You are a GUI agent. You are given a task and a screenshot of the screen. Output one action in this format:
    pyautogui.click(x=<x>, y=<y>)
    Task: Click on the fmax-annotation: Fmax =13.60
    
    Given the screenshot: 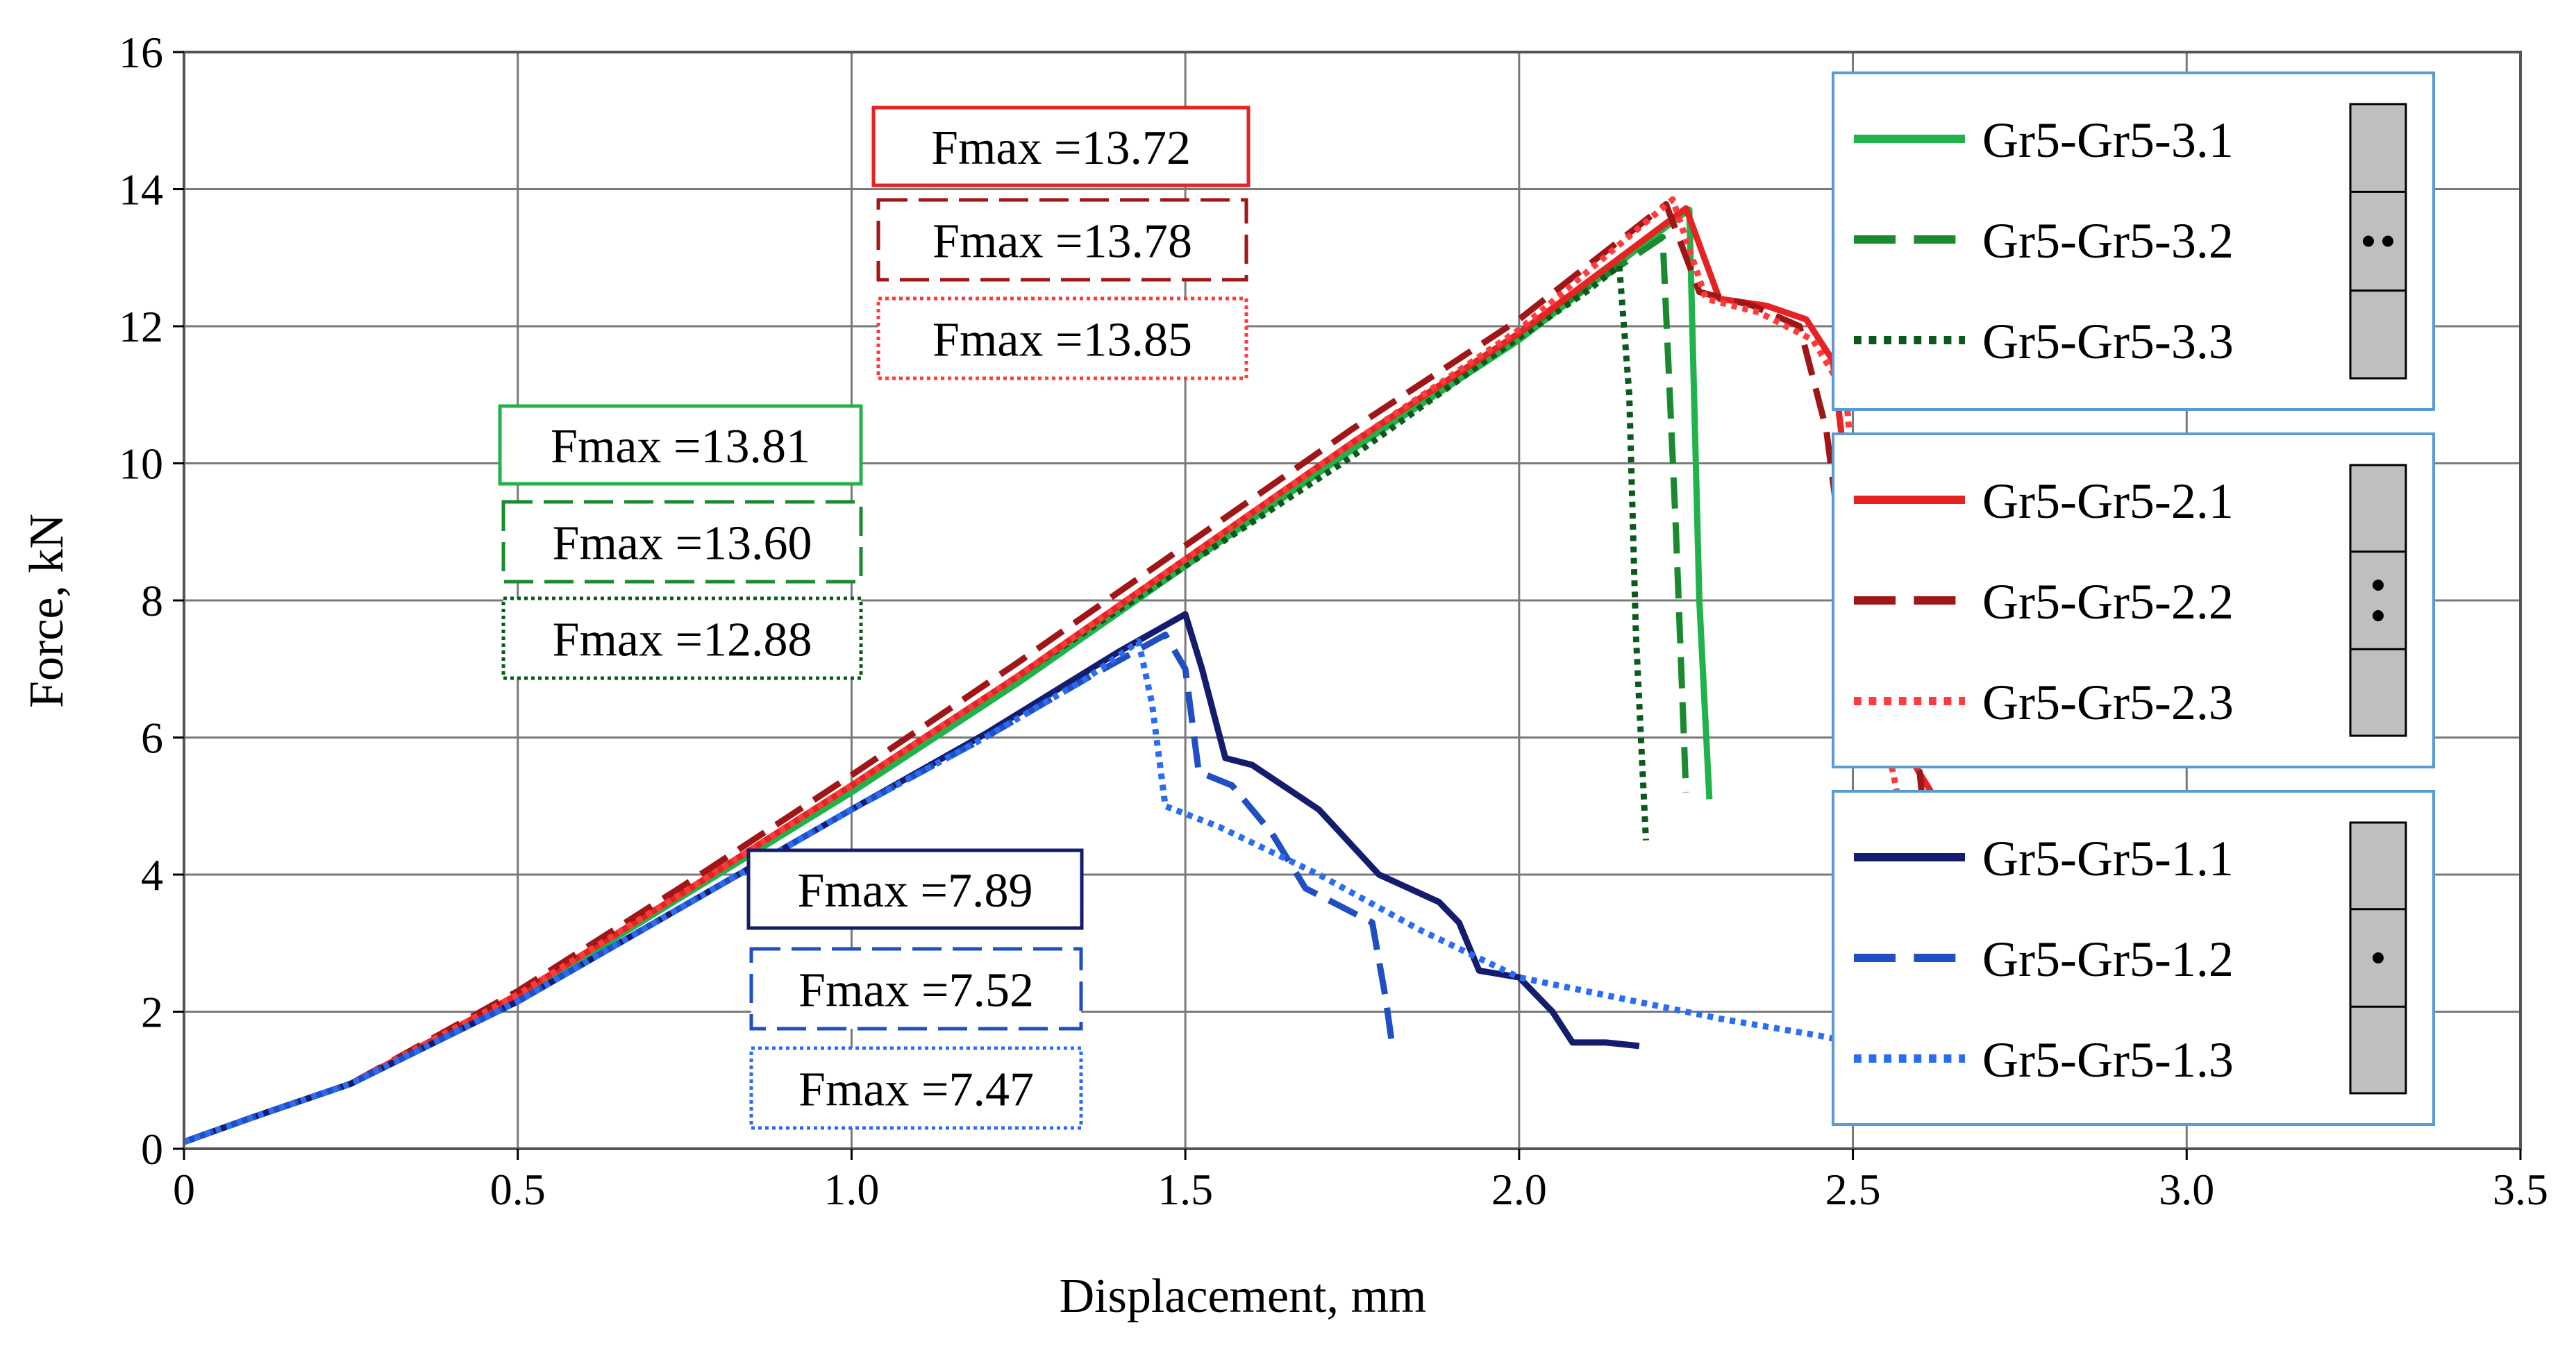 What is the action you would take?
    pyautogui.click(x=682, y=542)
    